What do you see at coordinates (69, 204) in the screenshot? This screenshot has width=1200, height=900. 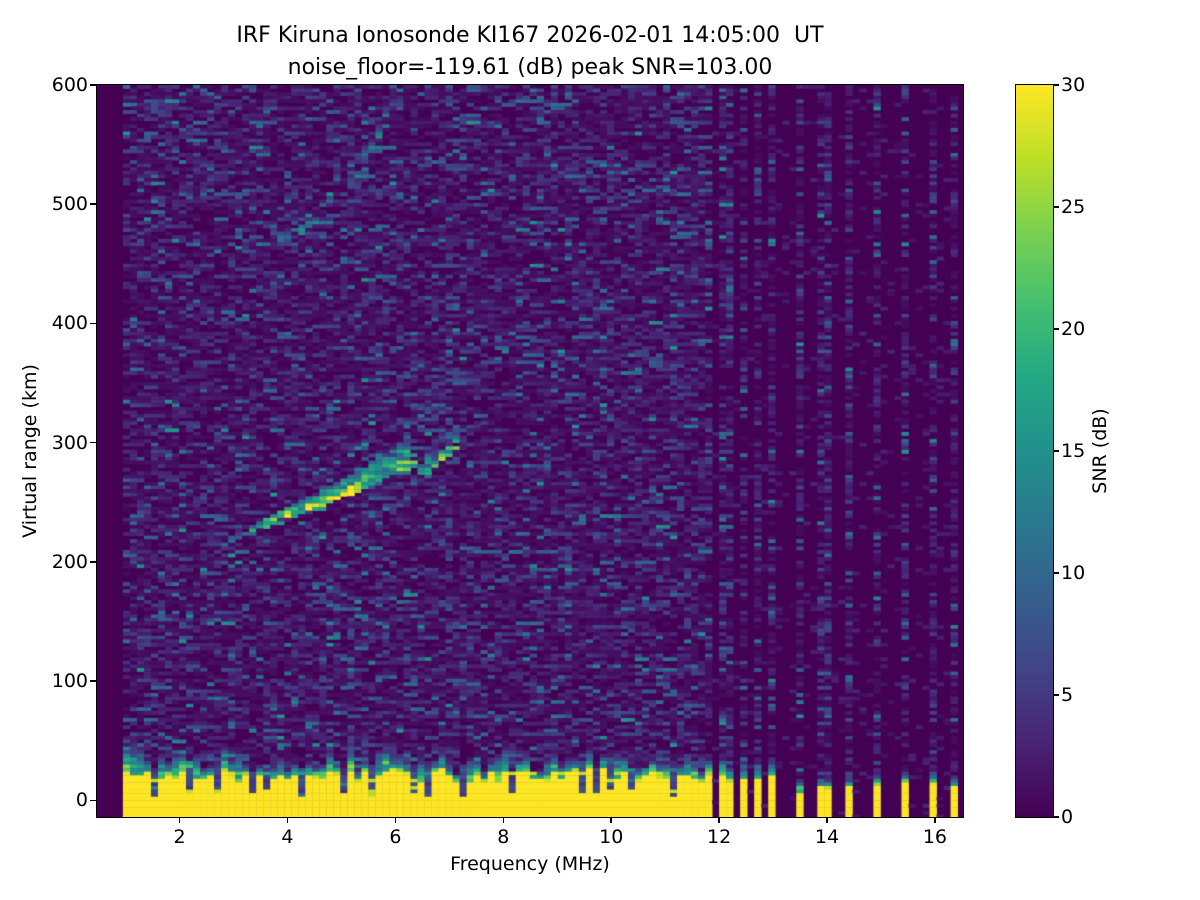 I see `y-tick-label: 500` at bounding box center [69, 204].